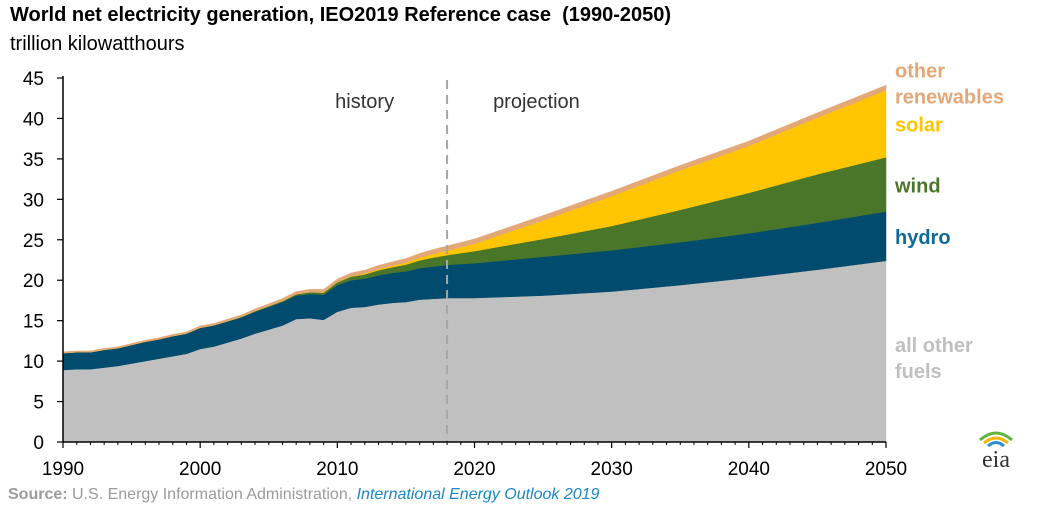 This screenshot has height=521, width=1064. Describe the element at coordinates (617, 15) in the screenshot. I see `chart-title-years: (1990-2050)` at that location.